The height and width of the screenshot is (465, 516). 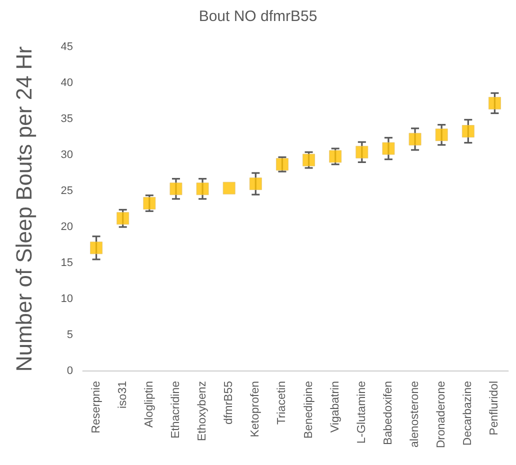 What do you see at coordinates (66, 119) in the screenshot?
I see `y-tick-label: 35` at bounding box center [66, 119].